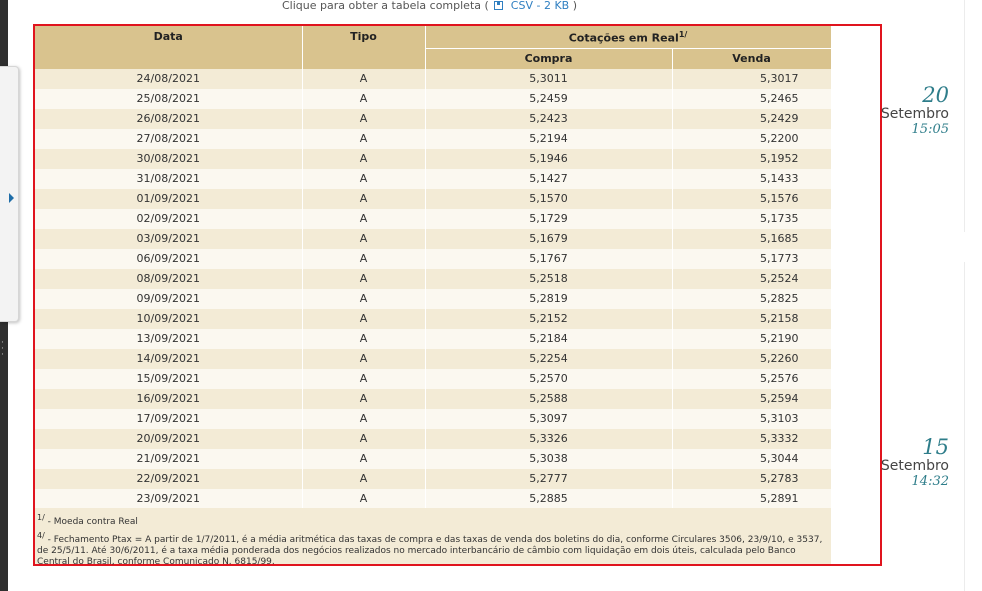  What do you see at coordinates (935, 95) in the screenshot?
I see `date-day: 20` at bounding box center [935, 95].